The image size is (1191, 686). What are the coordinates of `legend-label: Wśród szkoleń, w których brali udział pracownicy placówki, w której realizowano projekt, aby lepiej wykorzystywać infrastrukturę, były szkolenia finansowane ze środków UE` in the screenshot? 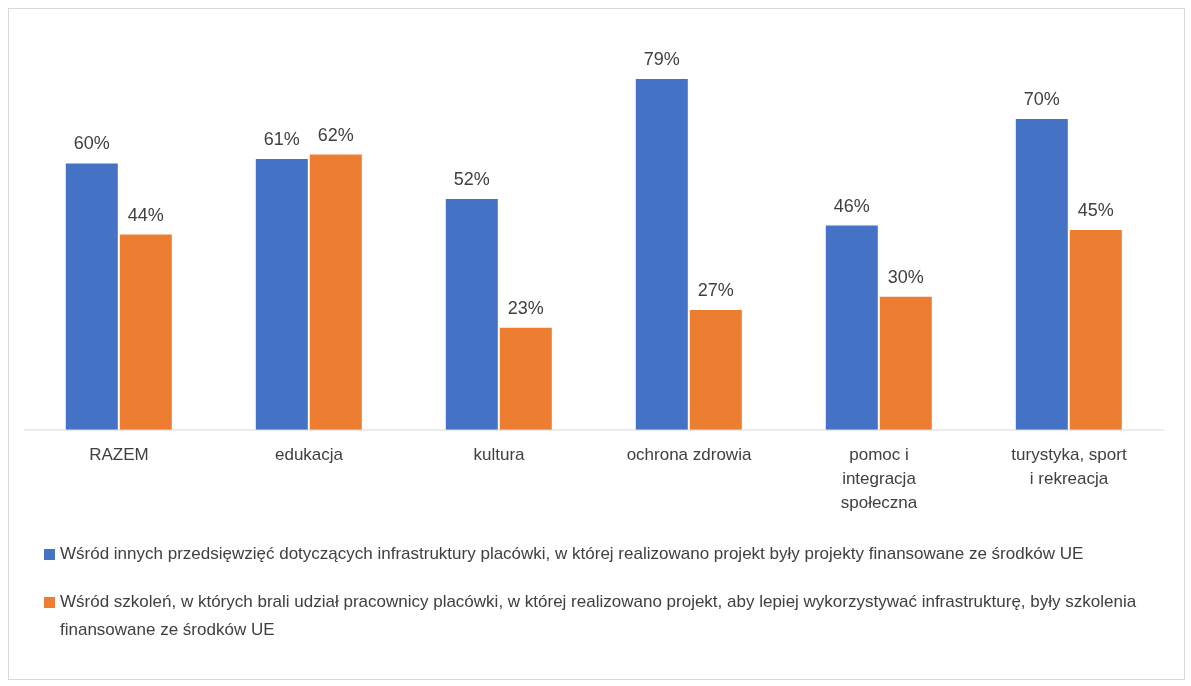 It's located at (599, 616).